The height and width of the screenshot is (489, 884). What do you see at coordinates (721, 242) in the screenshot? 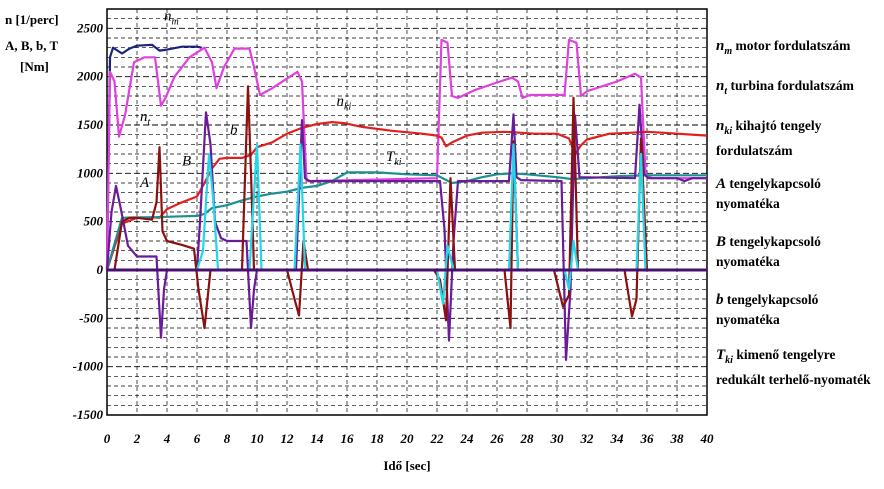
I see `legend-symbol: B` at bounding box center [721, 242].